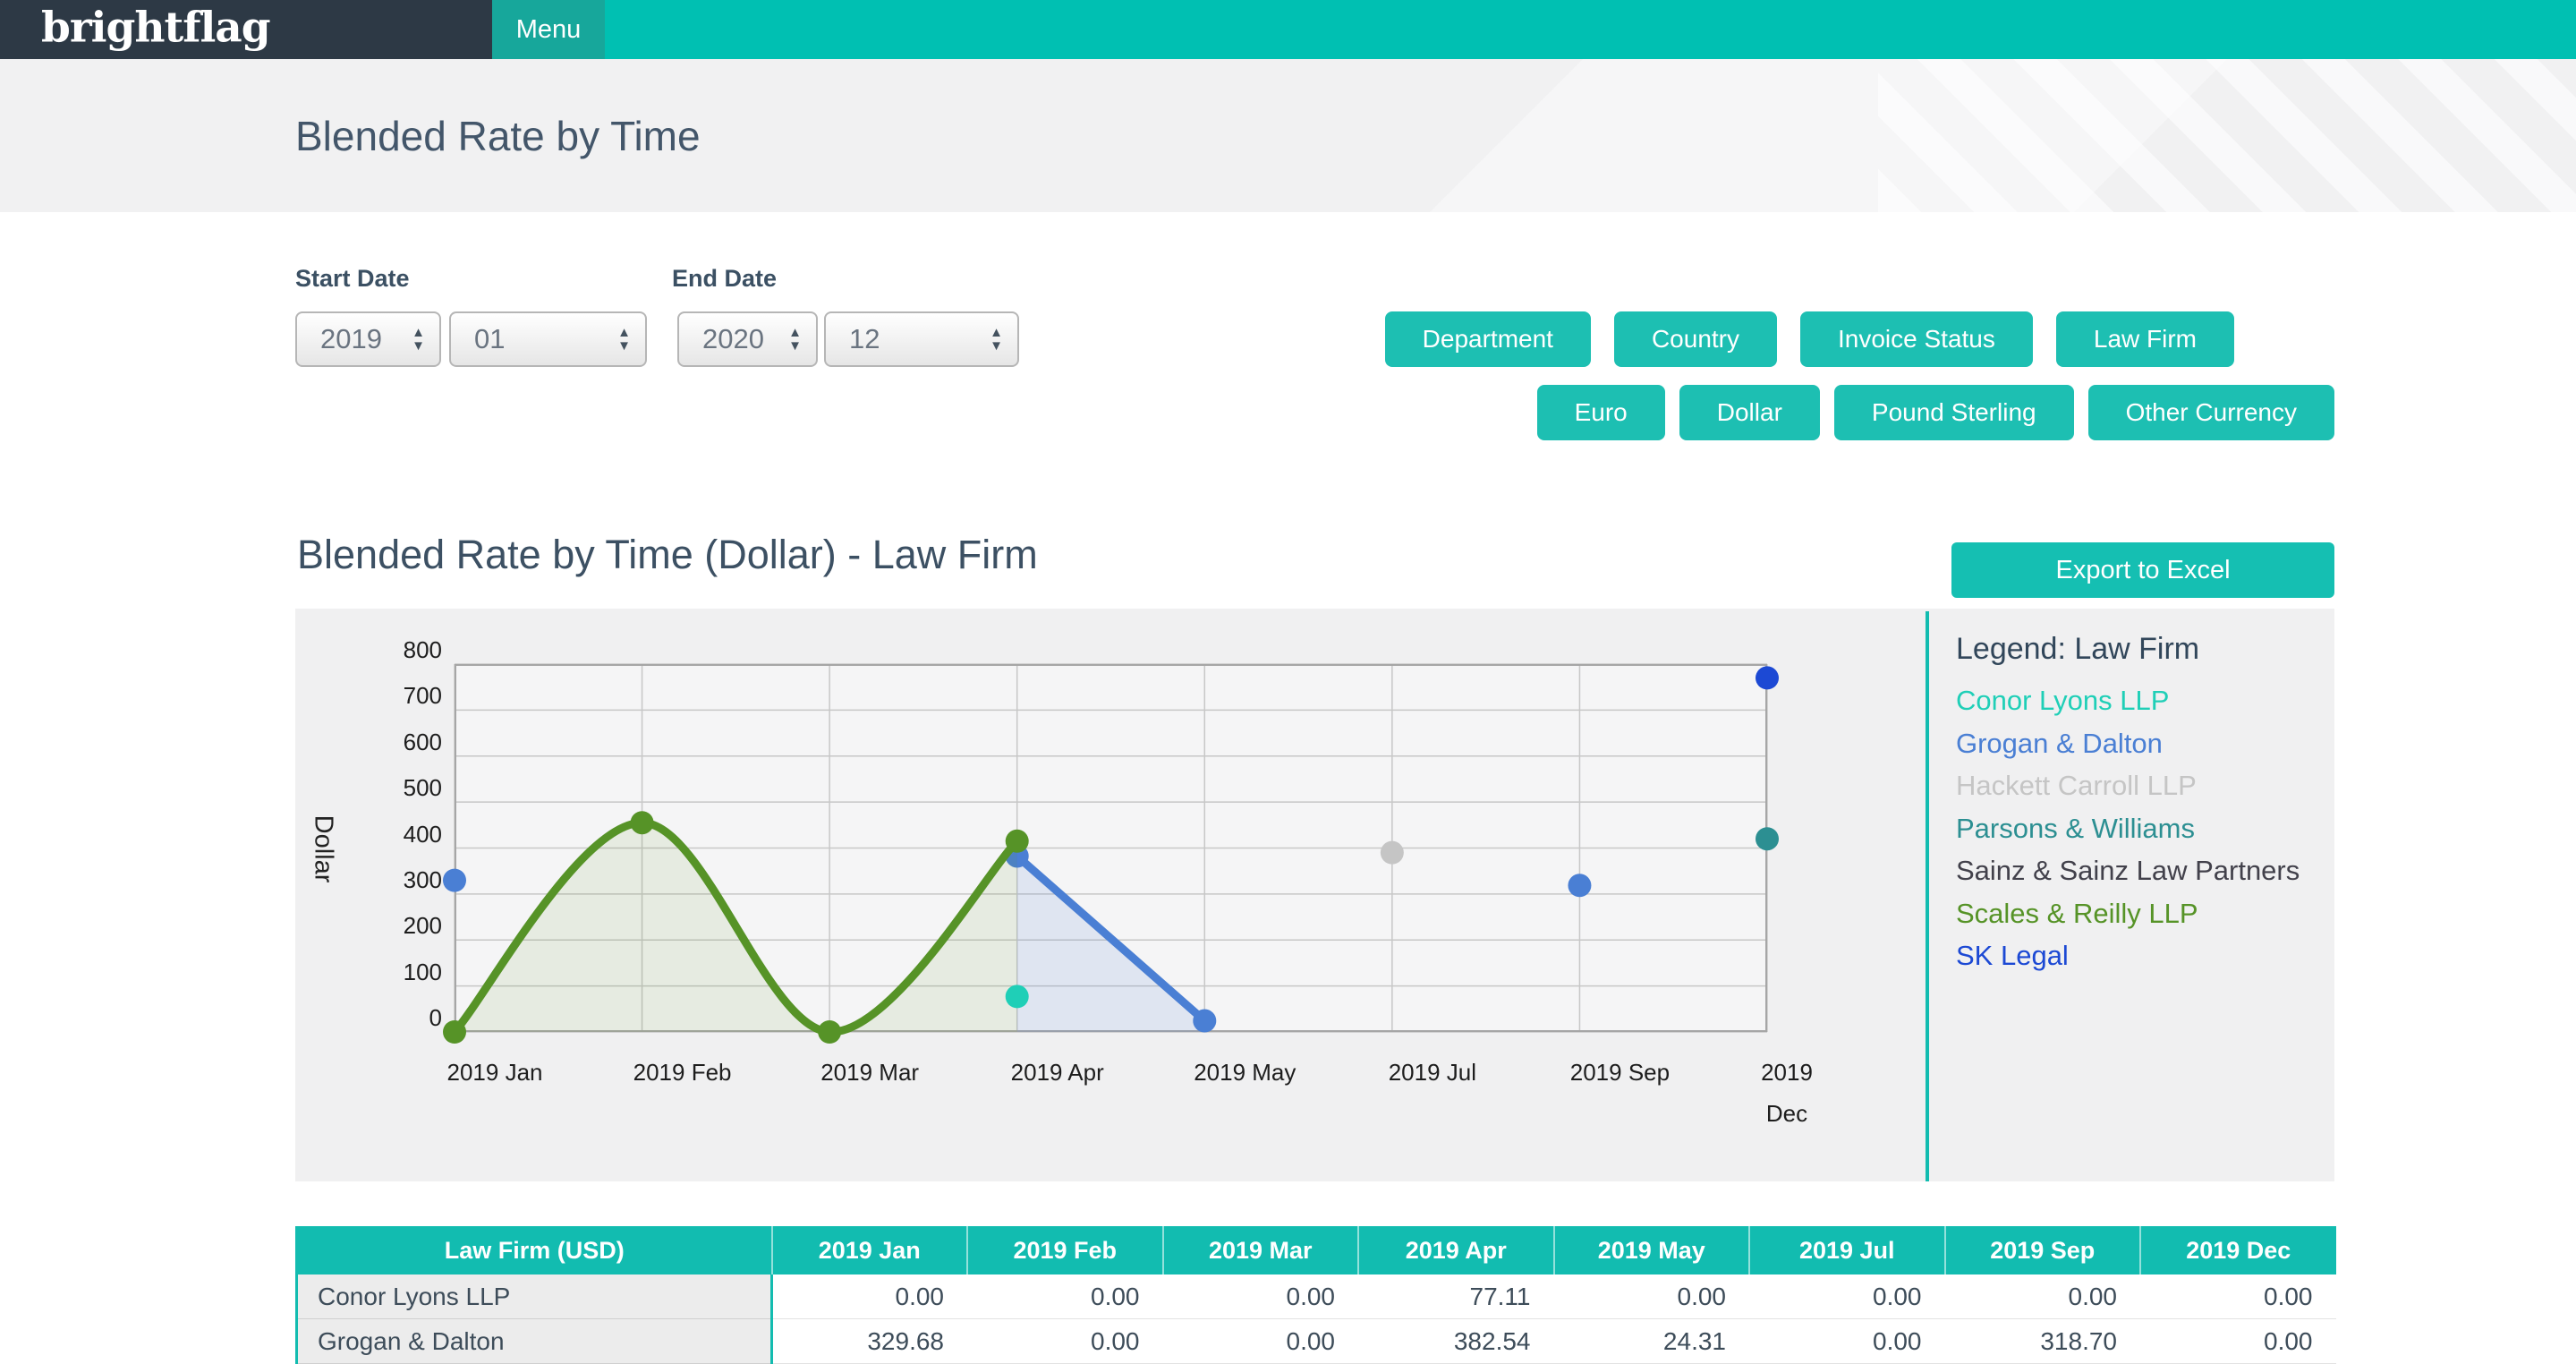  What do you see at coordinates (156, 28) in the screenshot?
I see `brightflag-logo: brightflag` at bounding box center [156, 28].